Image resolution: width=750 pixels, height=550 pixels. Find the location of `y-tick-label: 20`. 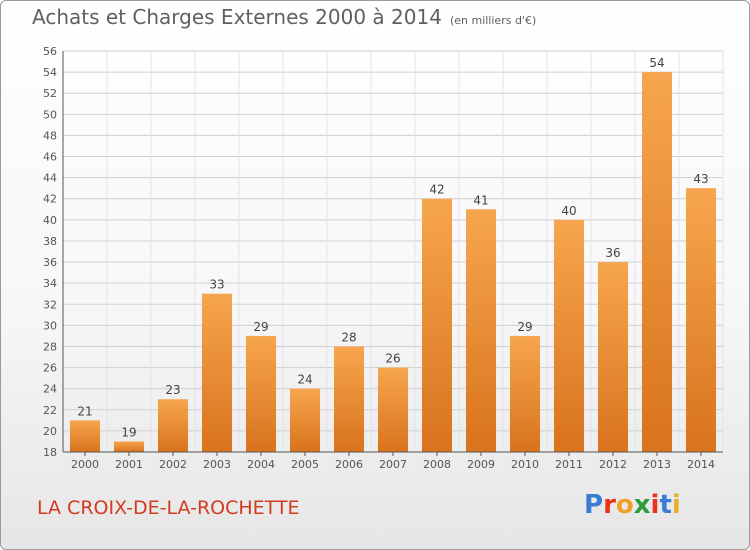

y-tick-label: 20 is located at coordinates (50, 431).